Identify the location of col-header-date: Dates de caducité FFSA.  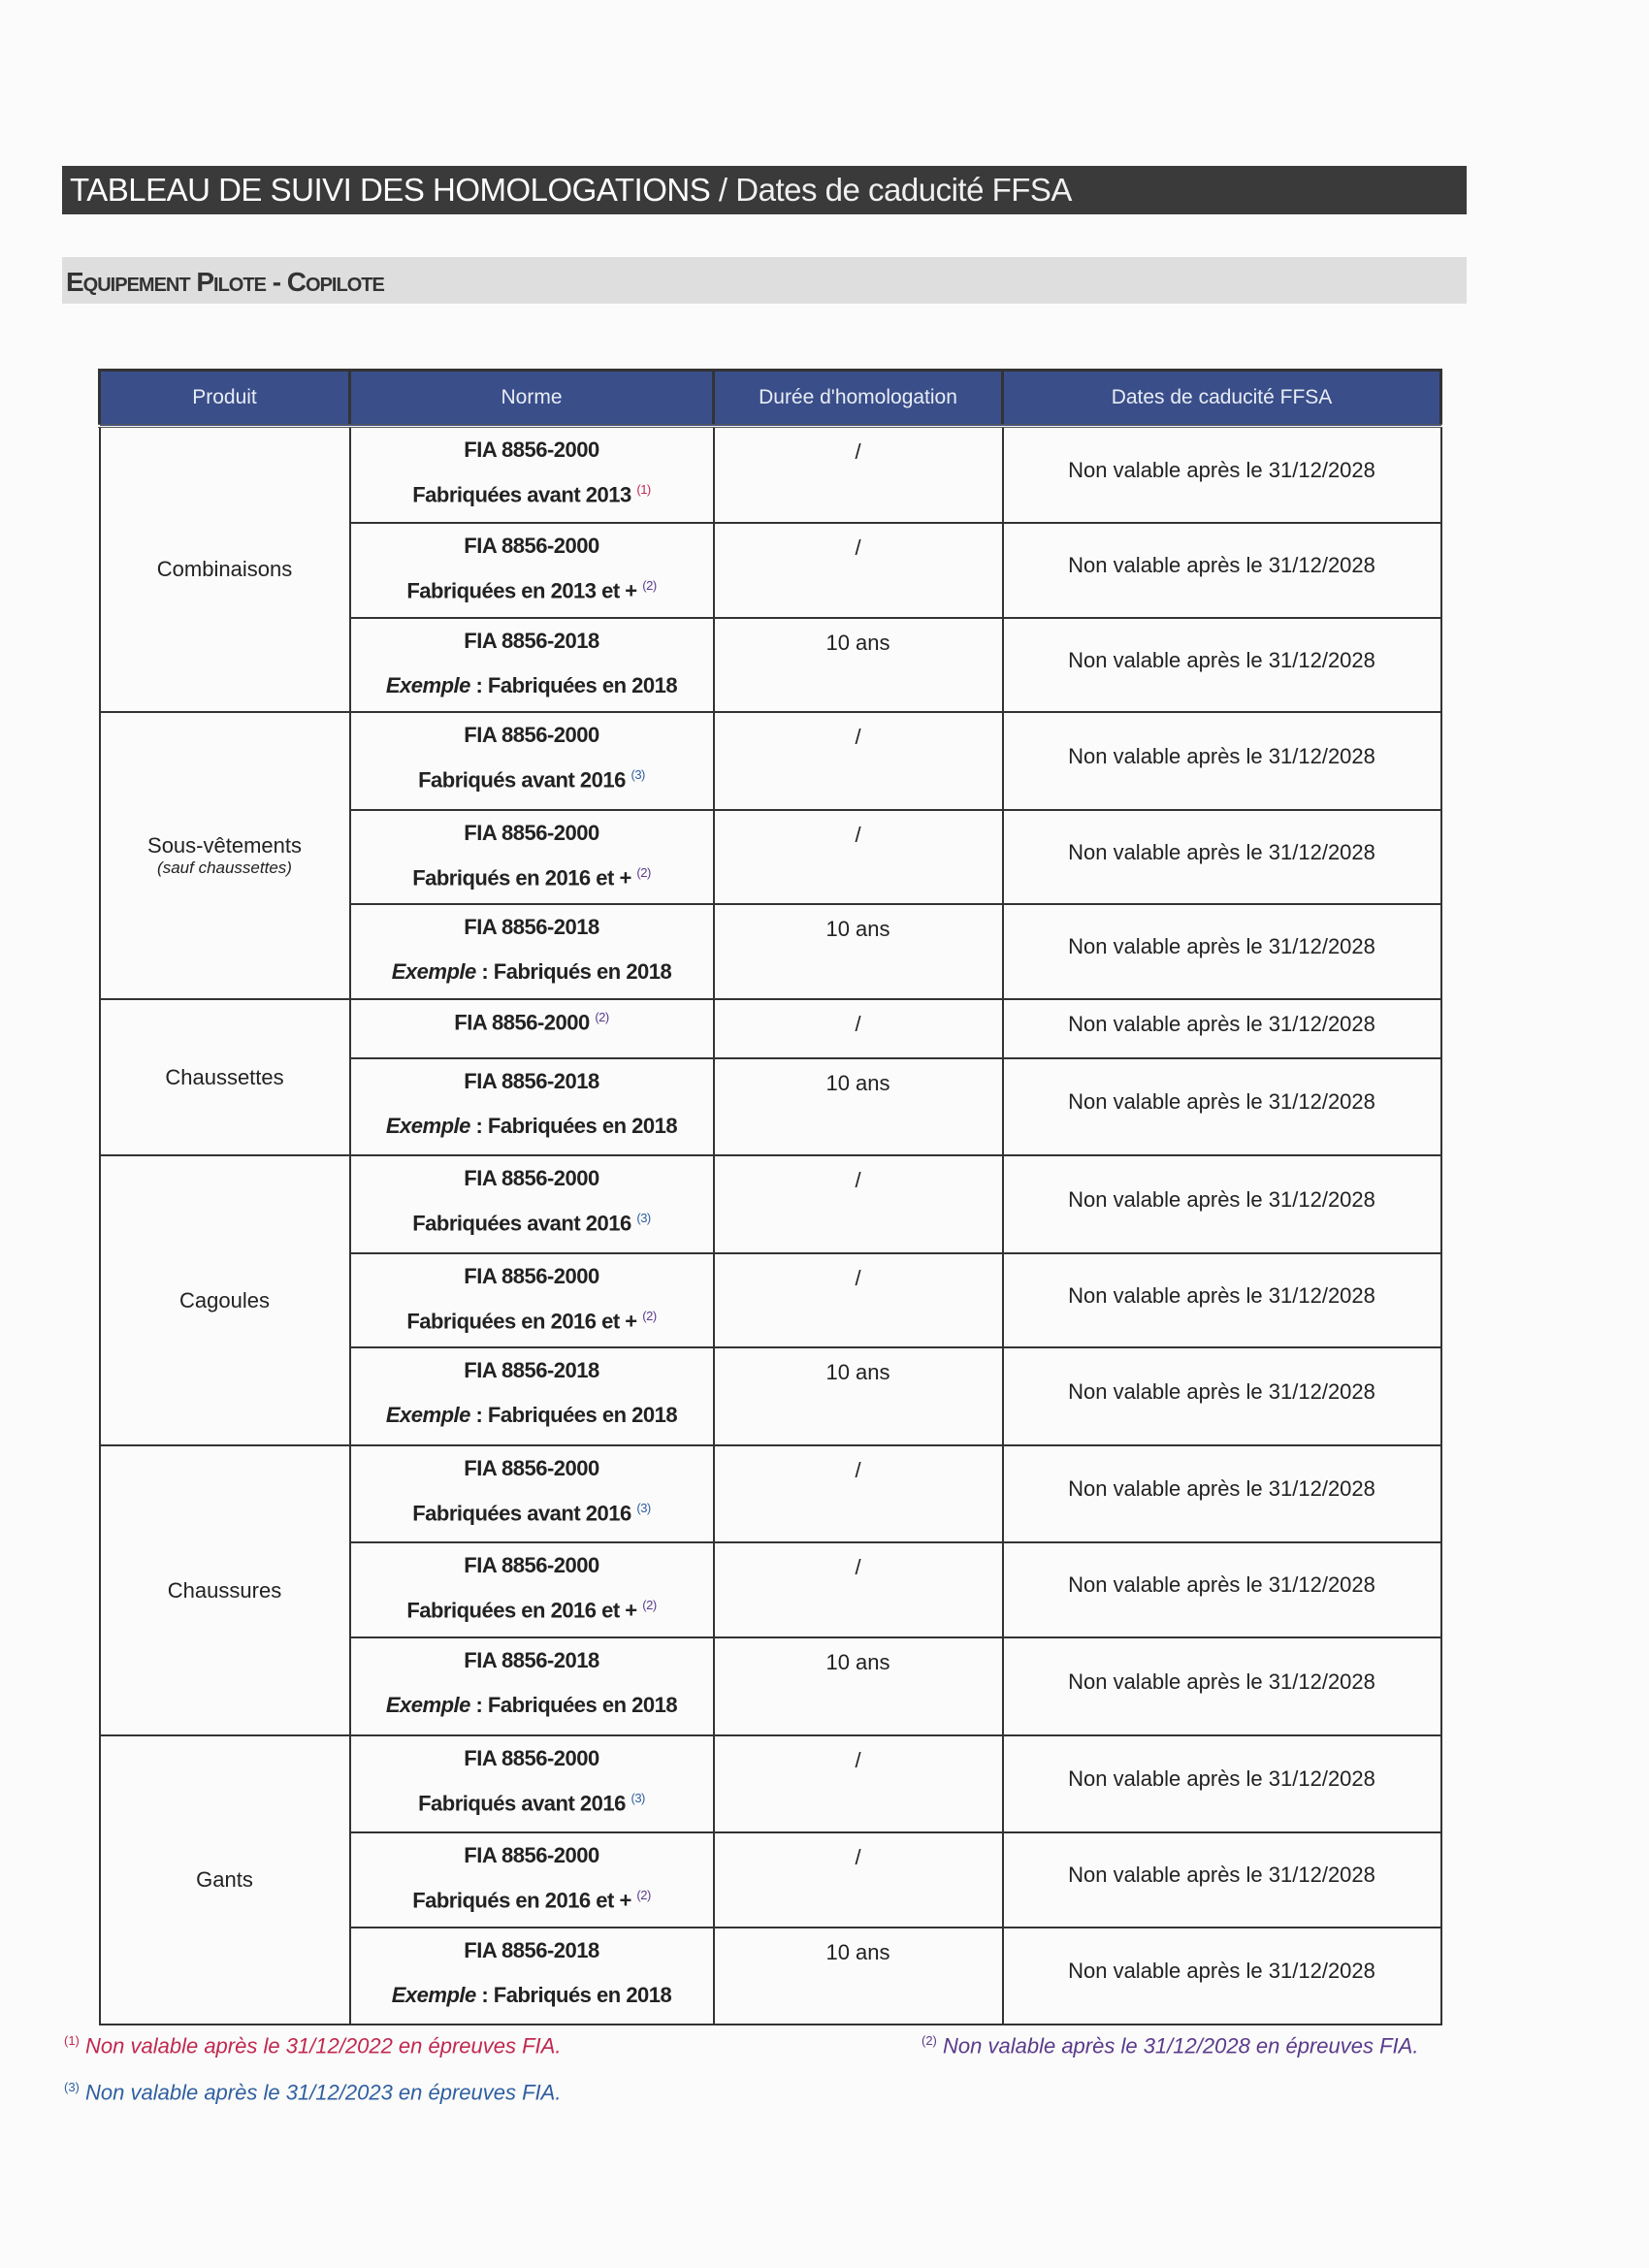
(1221, 398).